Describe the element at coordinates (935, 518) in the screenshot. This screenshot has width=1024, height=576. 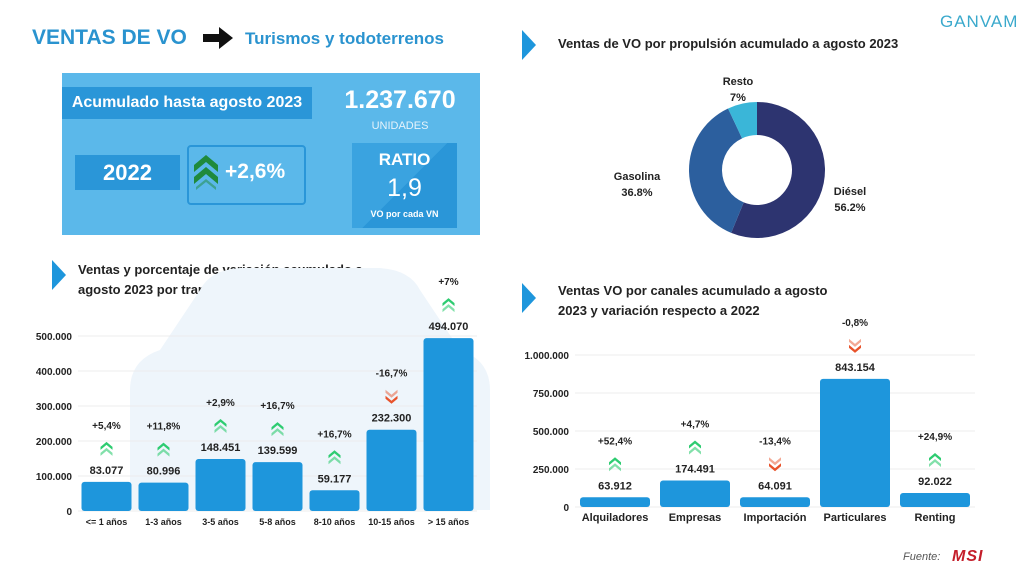
I see `x-tick-label: Renting` at that location.